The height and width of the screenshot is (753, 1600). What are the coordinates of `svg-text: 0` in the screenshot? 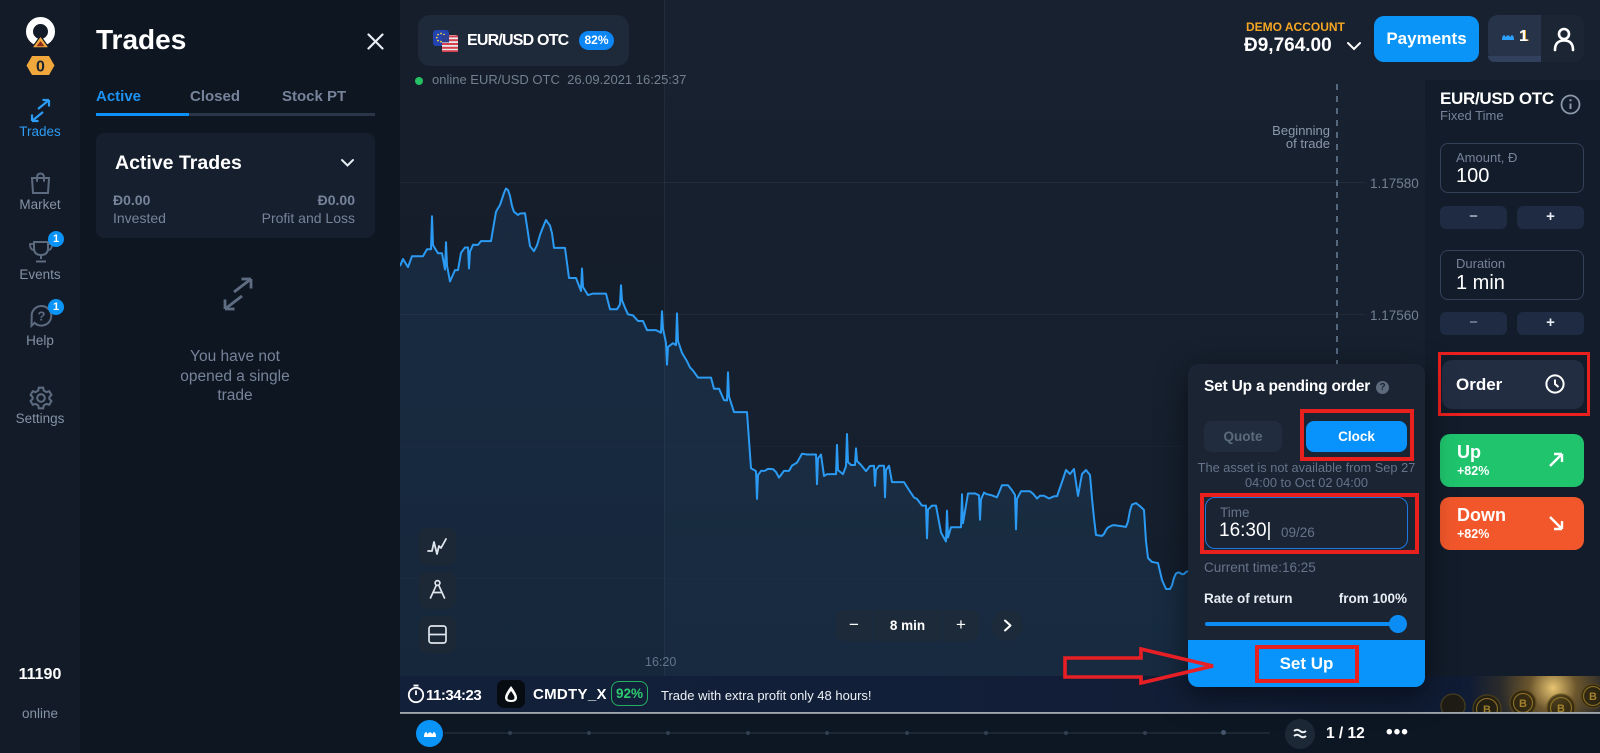 It's located at (40, 67).